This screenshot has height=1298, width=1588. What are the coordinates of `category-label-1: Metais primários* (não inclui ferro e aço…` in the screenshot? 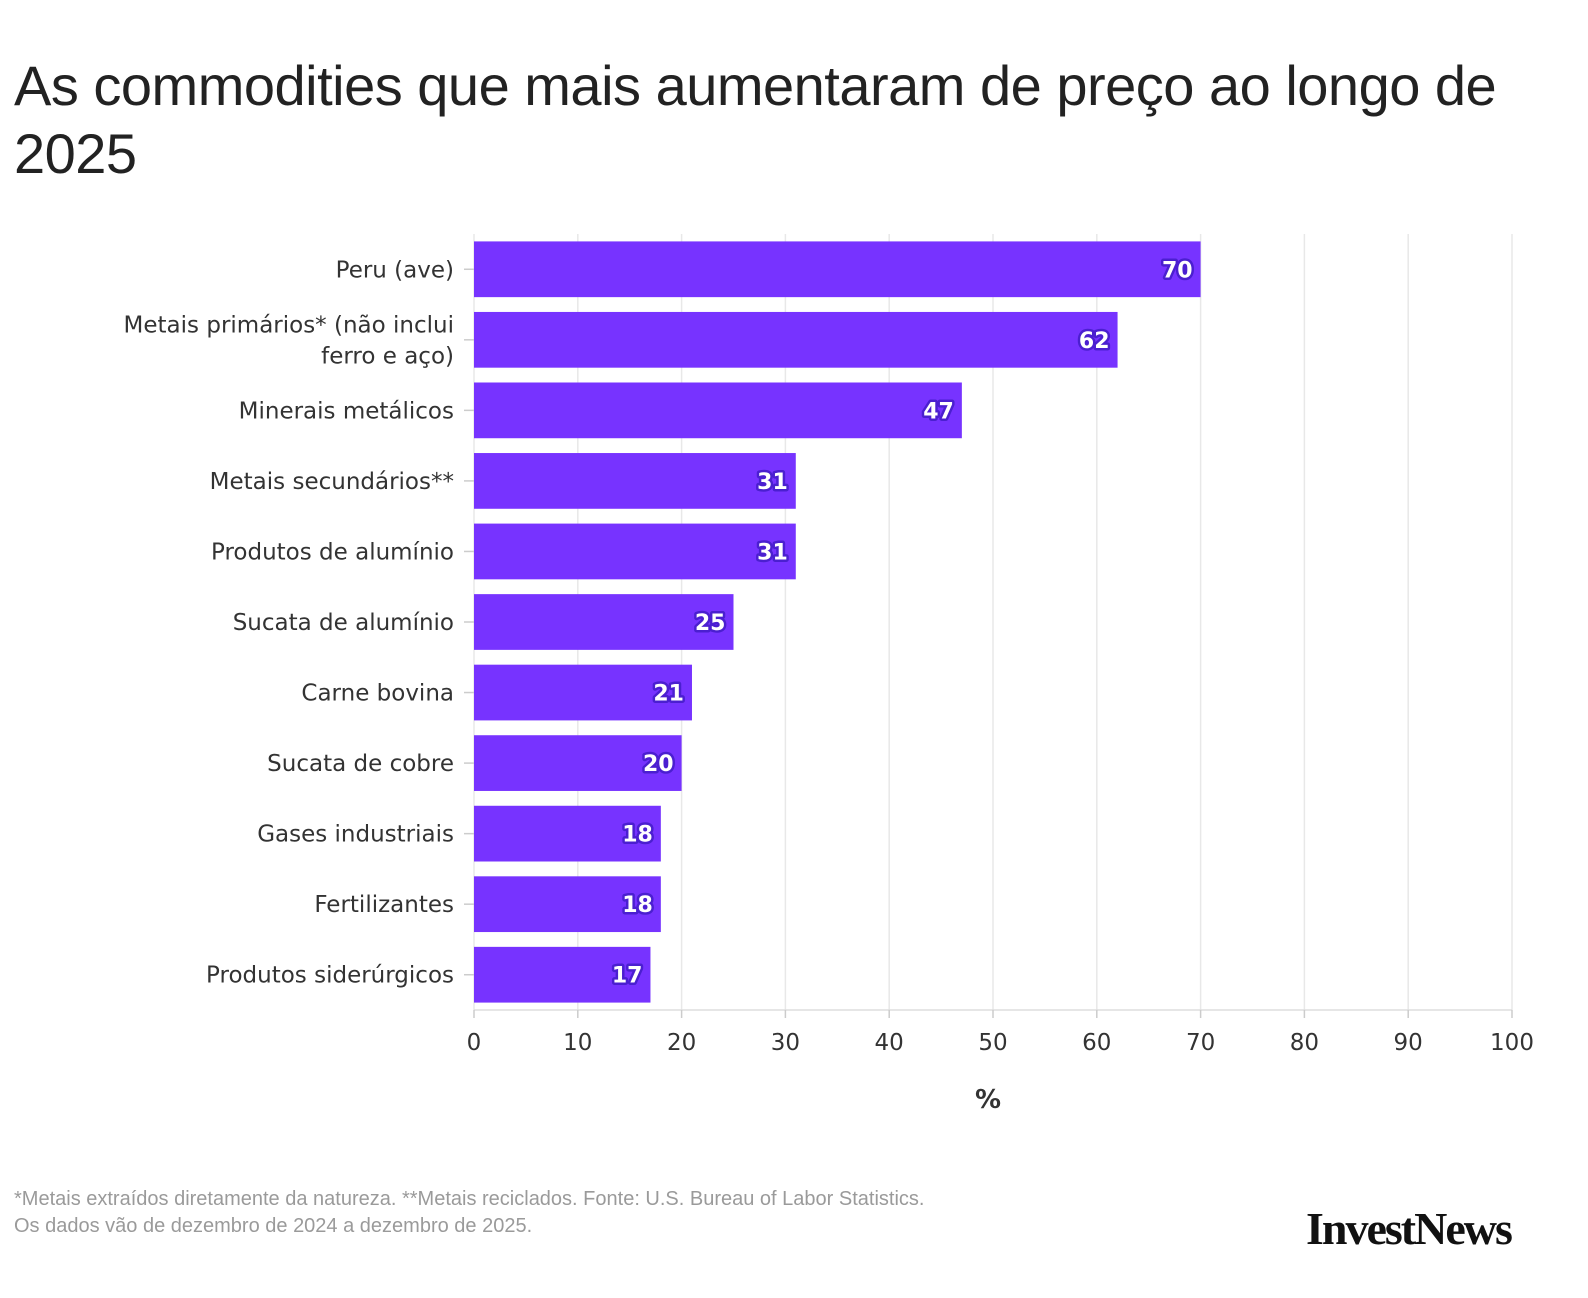 It's located at (289, 340).